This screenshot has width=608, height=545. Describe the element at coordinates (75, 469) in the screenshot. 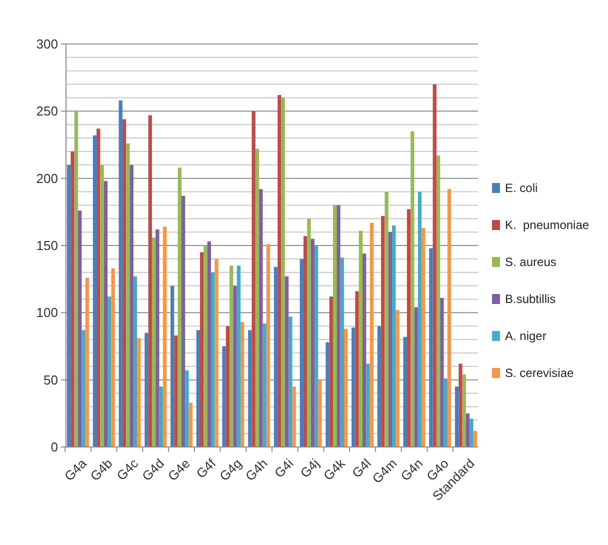

I see `x-tick-label: G4a` at that location.